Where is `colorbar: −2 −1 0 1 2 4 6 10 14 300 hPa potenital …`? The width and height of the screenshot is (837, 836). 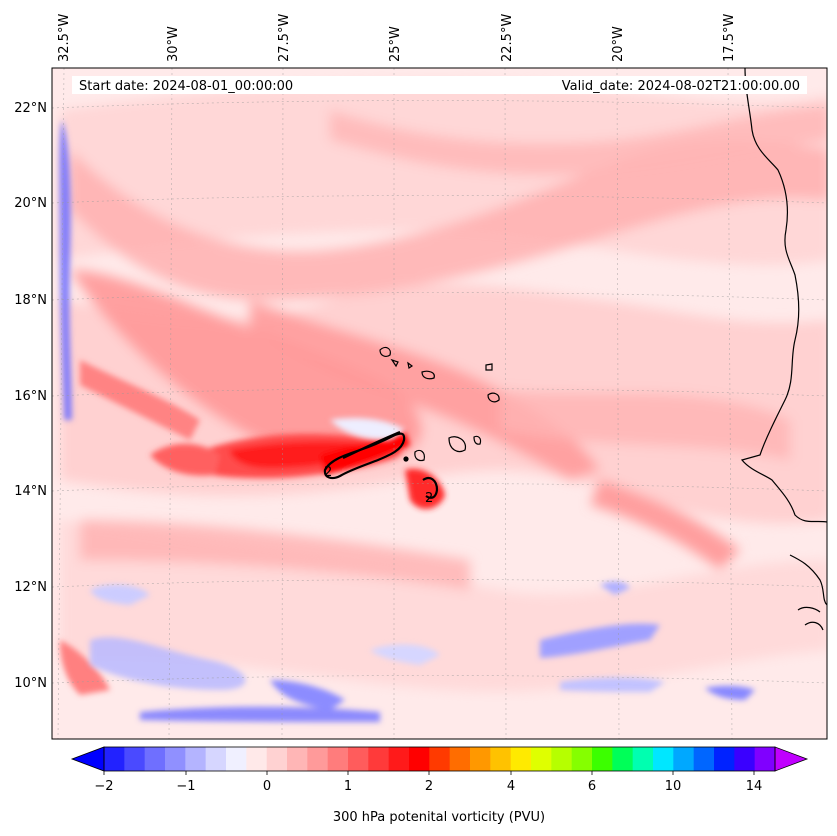
colorbar: −2 −1 0 1 2 4 6 10 14 300 hPa potenital … is located at coordinates (439, 785).